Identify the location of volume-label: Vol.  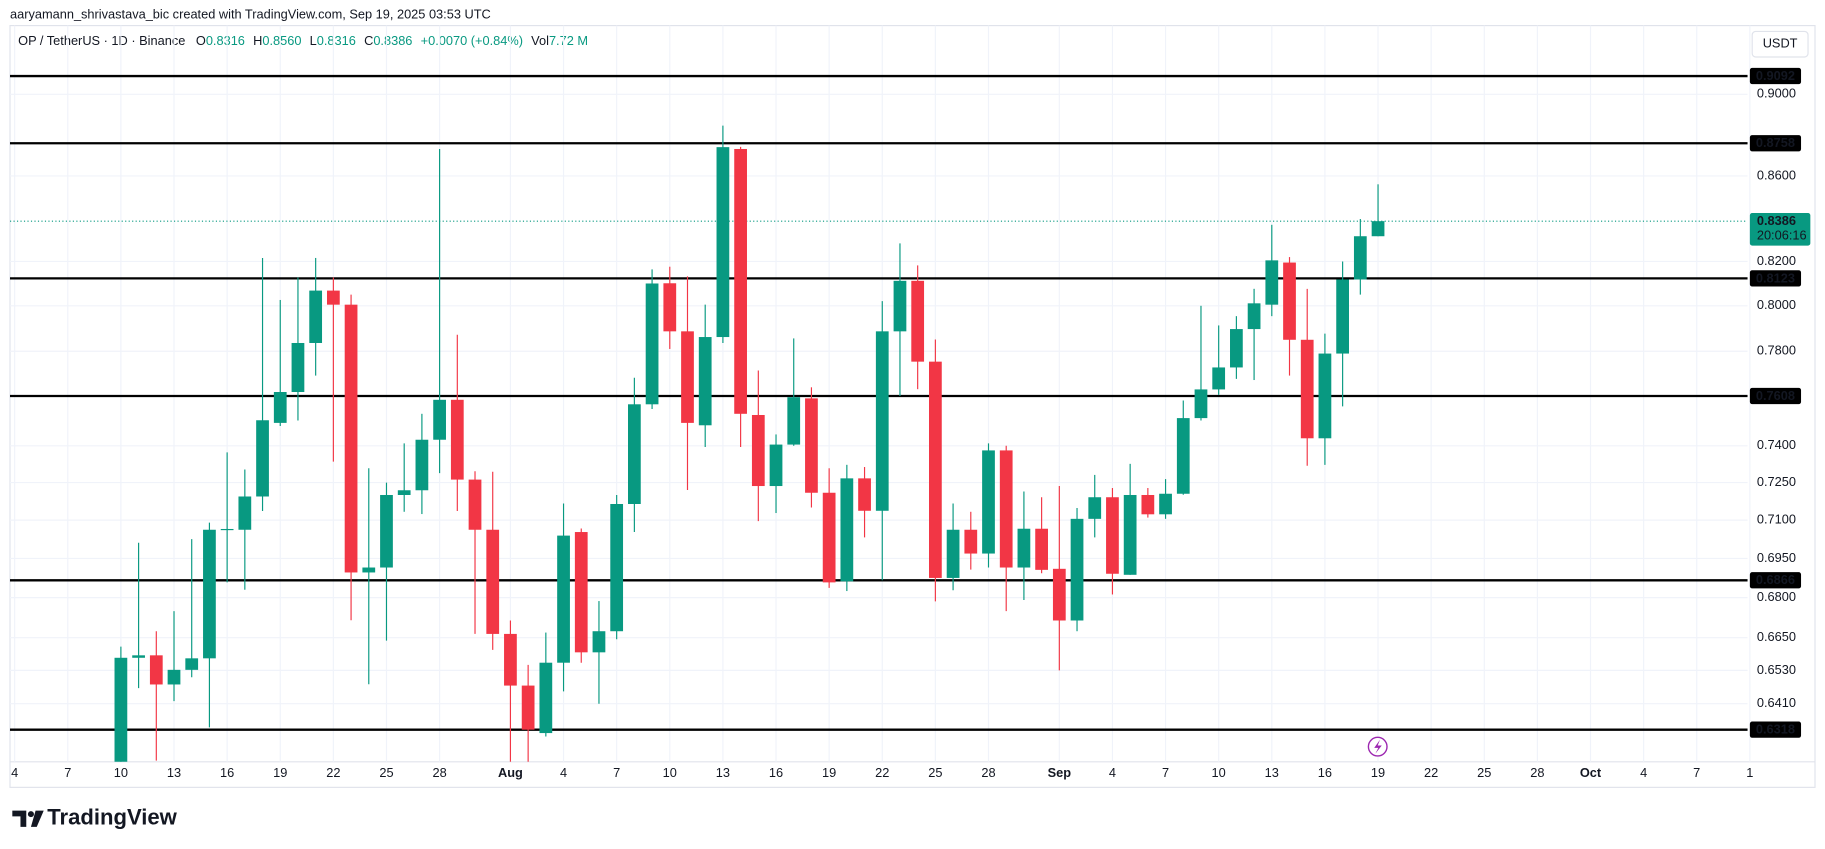
(540, 40).